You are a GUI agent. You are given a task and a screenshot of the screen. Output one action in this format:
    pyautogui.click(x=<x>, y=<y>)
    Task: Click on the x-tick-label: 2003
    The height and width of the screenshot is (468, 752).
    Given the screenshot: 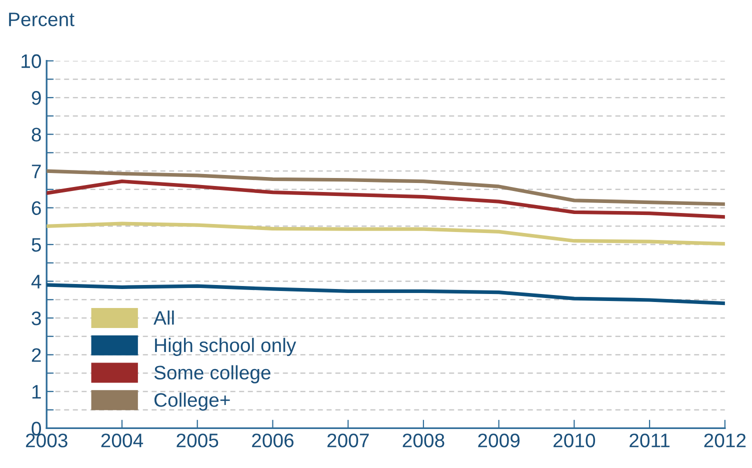 What is the action you would take?
    pyautogui.click(x=47, y=441)
    